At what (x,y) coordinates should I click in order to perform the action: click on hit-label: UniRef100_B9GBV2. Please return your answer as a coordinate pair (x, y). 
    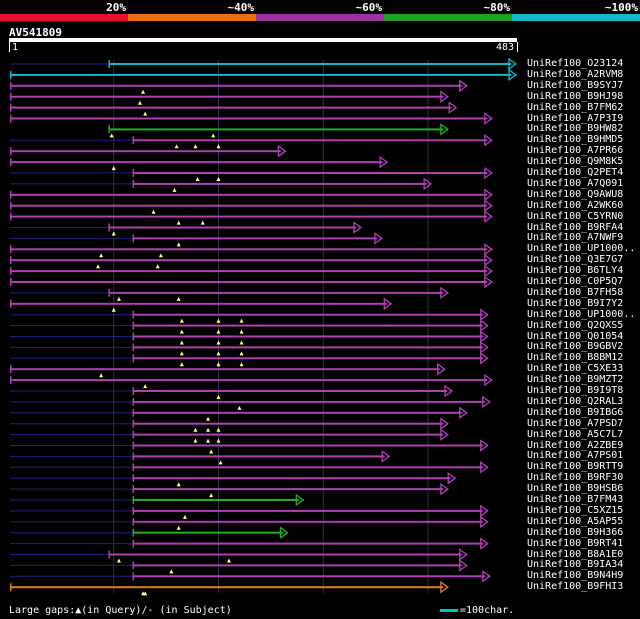
    Looking at the image, I should click on (575, 347).